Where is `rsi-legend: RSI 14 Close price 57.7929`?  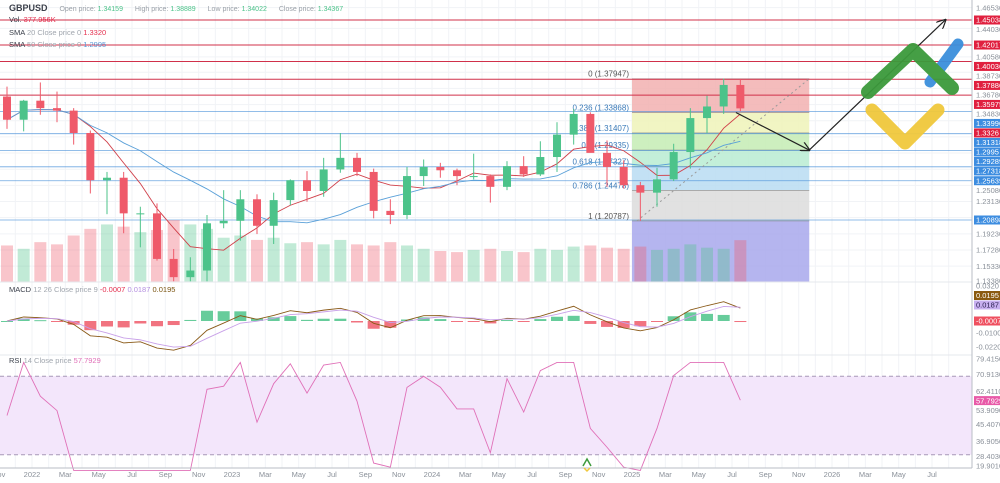
rsi-legend: RSI 14 Close price 57.7929 is located at coordinates (55, 360).